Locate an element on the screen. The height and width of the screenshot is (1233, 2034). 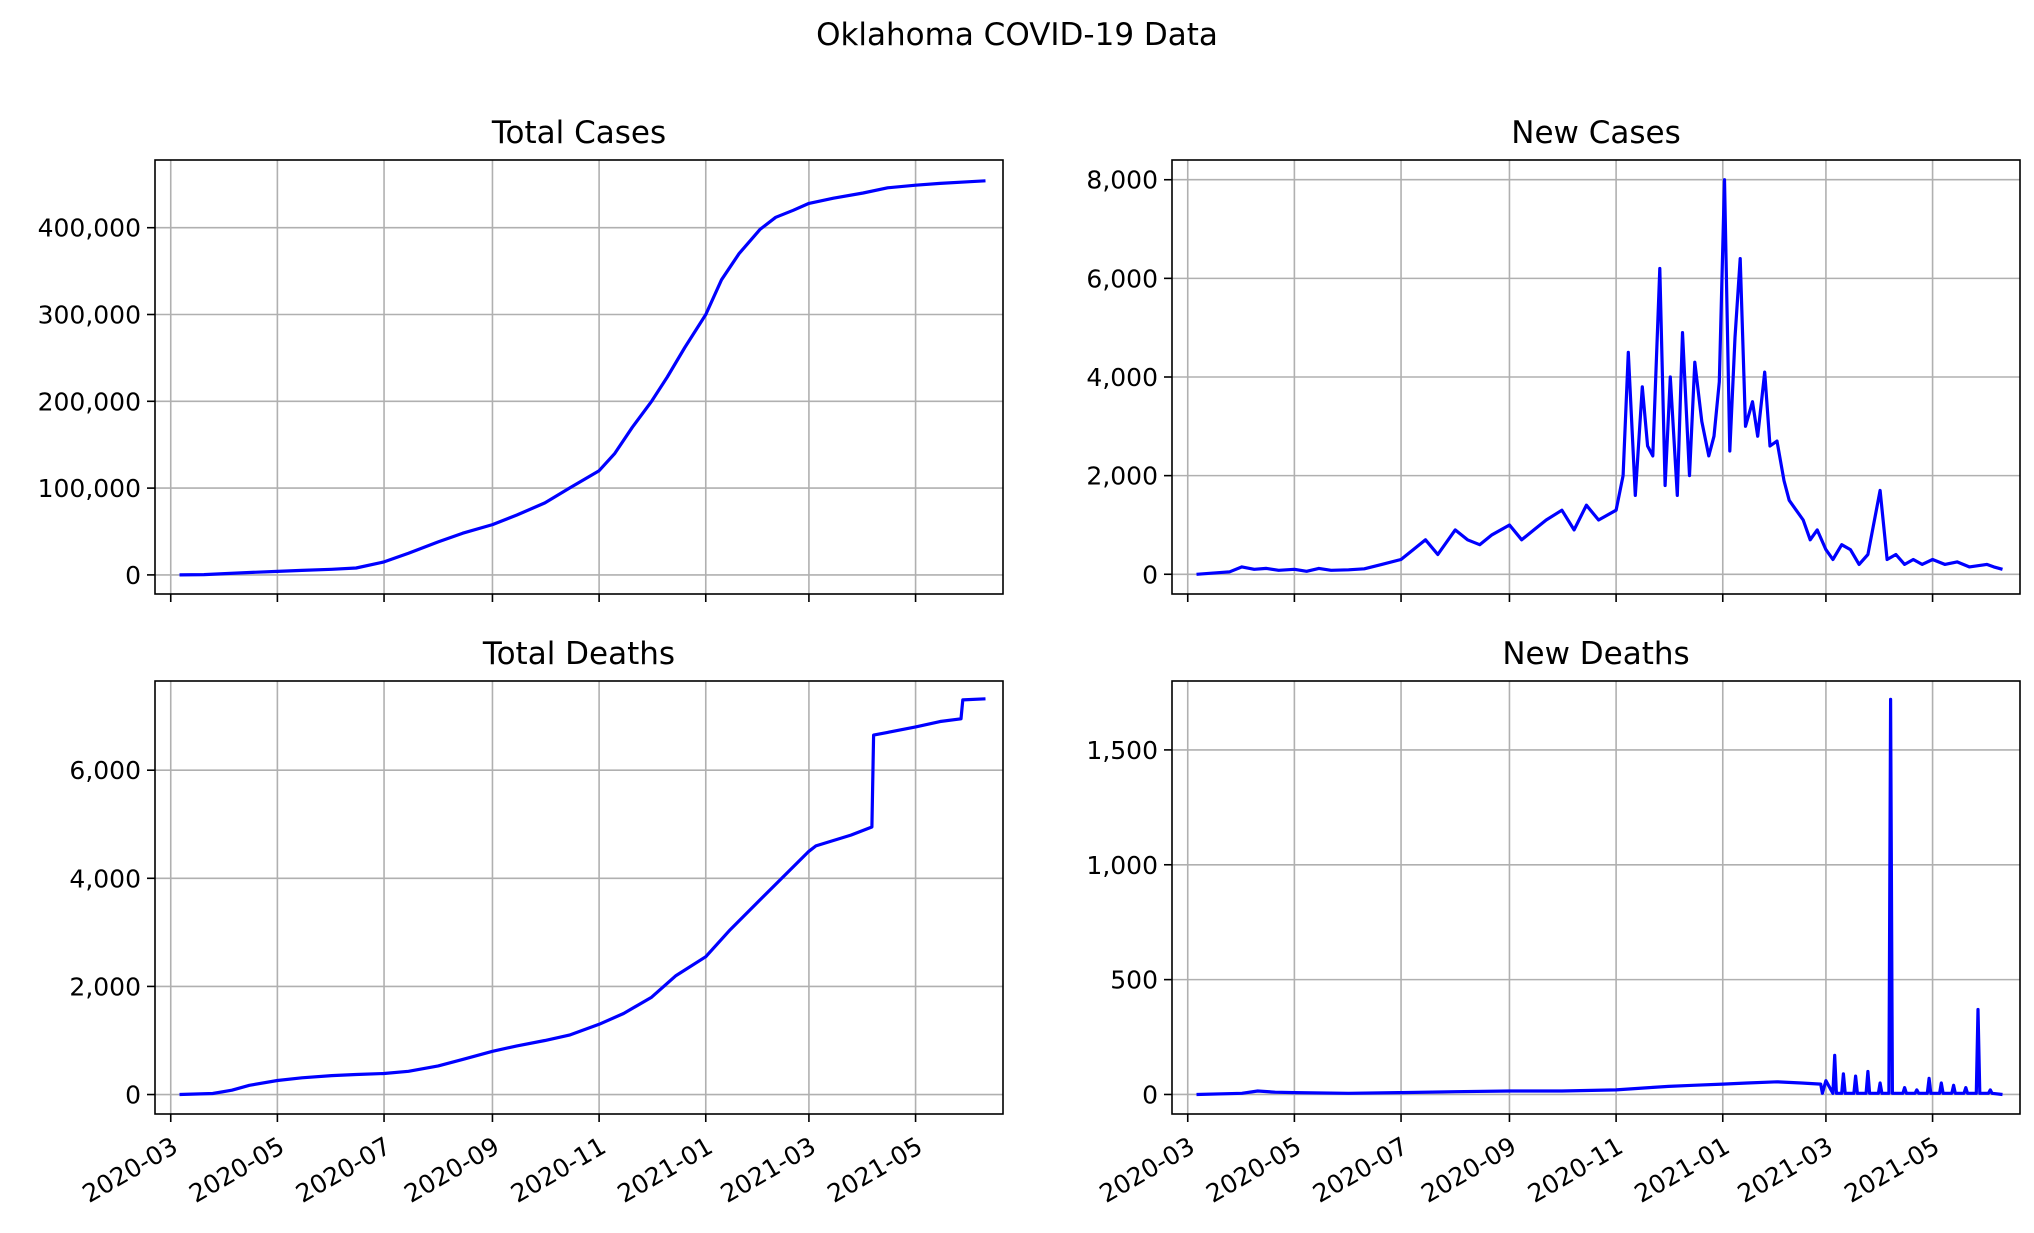
y-tick-label: 1,000 is located at coordinates (1122, 865).